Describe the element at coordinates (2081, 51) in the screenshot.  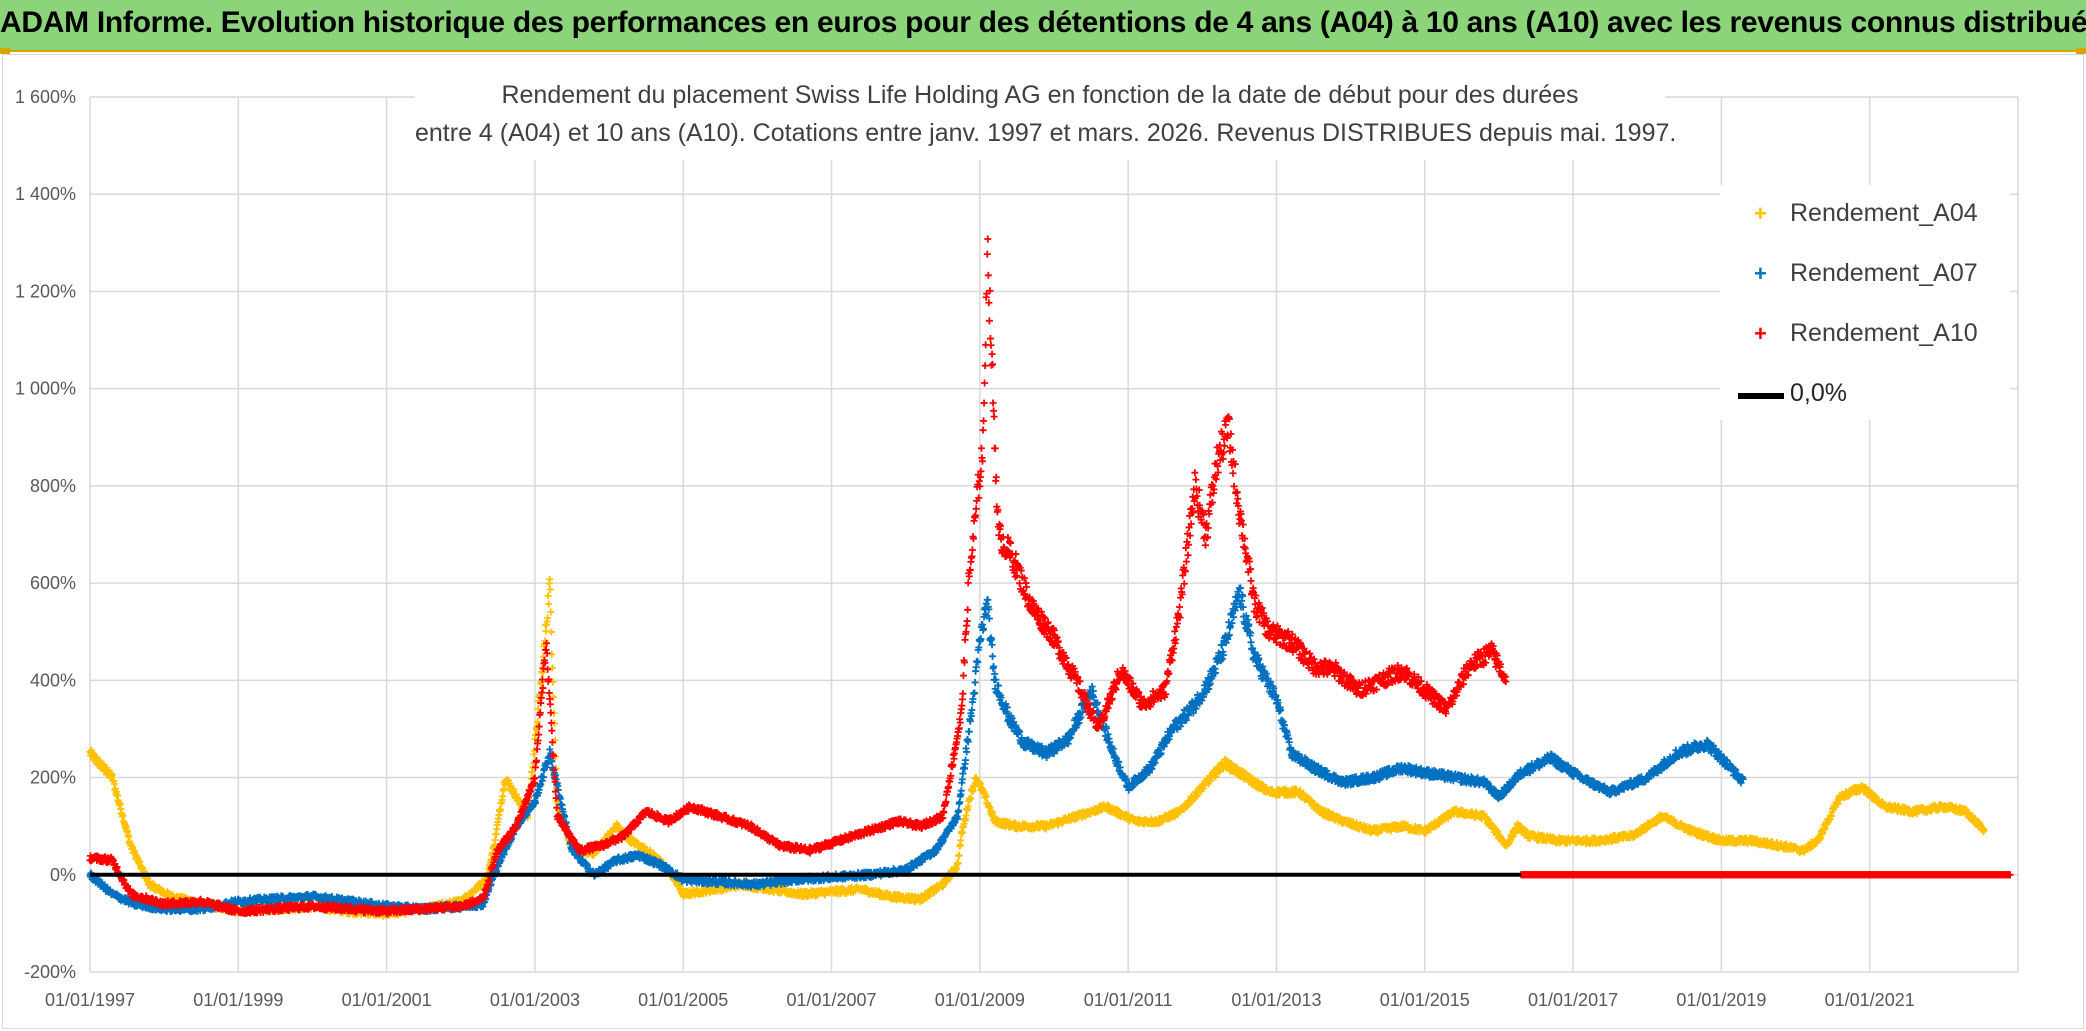
I see `banner-accent-right` at that location.